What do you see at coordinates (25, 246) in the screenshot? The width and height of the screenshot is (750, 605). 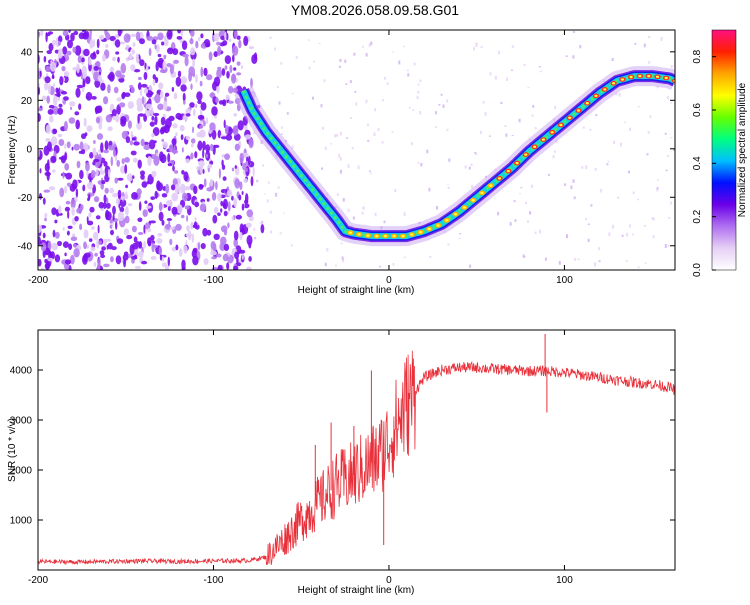 I see `y-tick-label: -40` at bounding box center [25, 246].